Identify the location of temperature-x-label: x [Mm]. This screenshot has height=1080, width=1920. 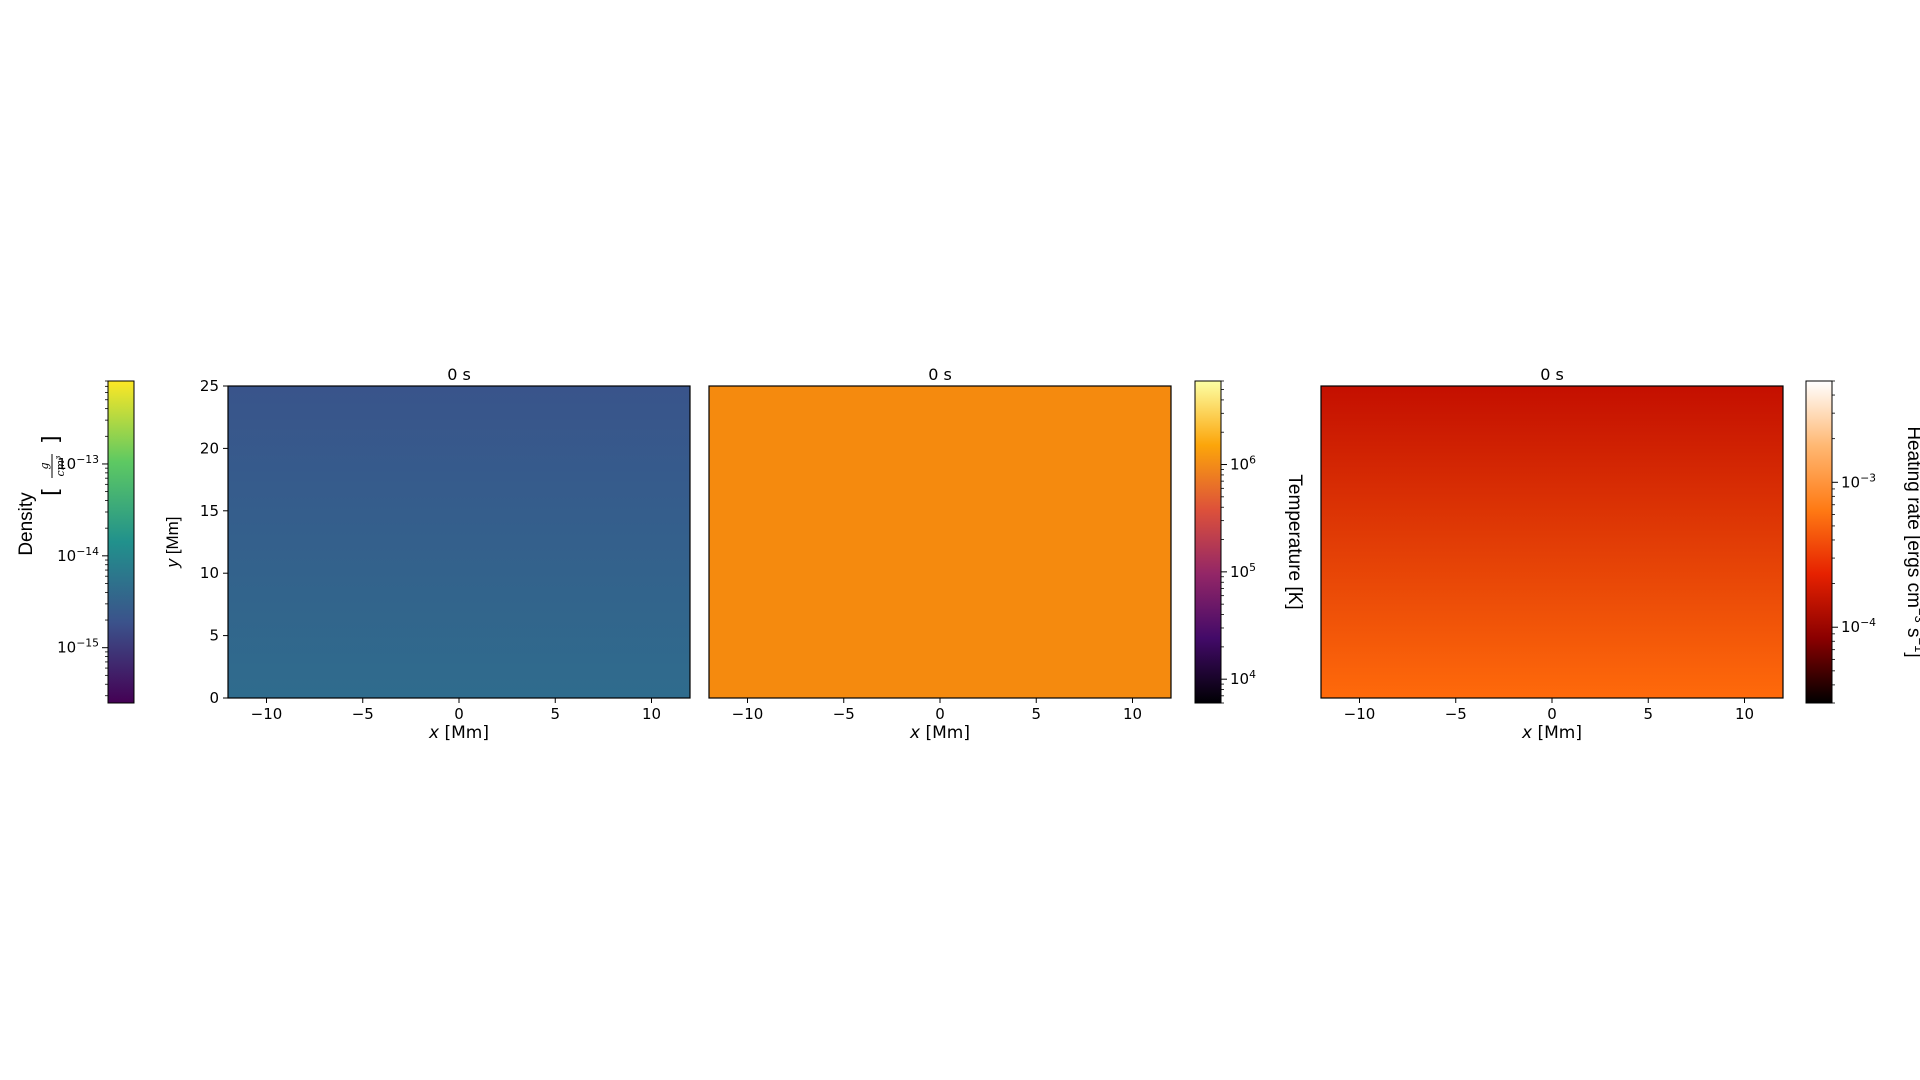
(939, 733).